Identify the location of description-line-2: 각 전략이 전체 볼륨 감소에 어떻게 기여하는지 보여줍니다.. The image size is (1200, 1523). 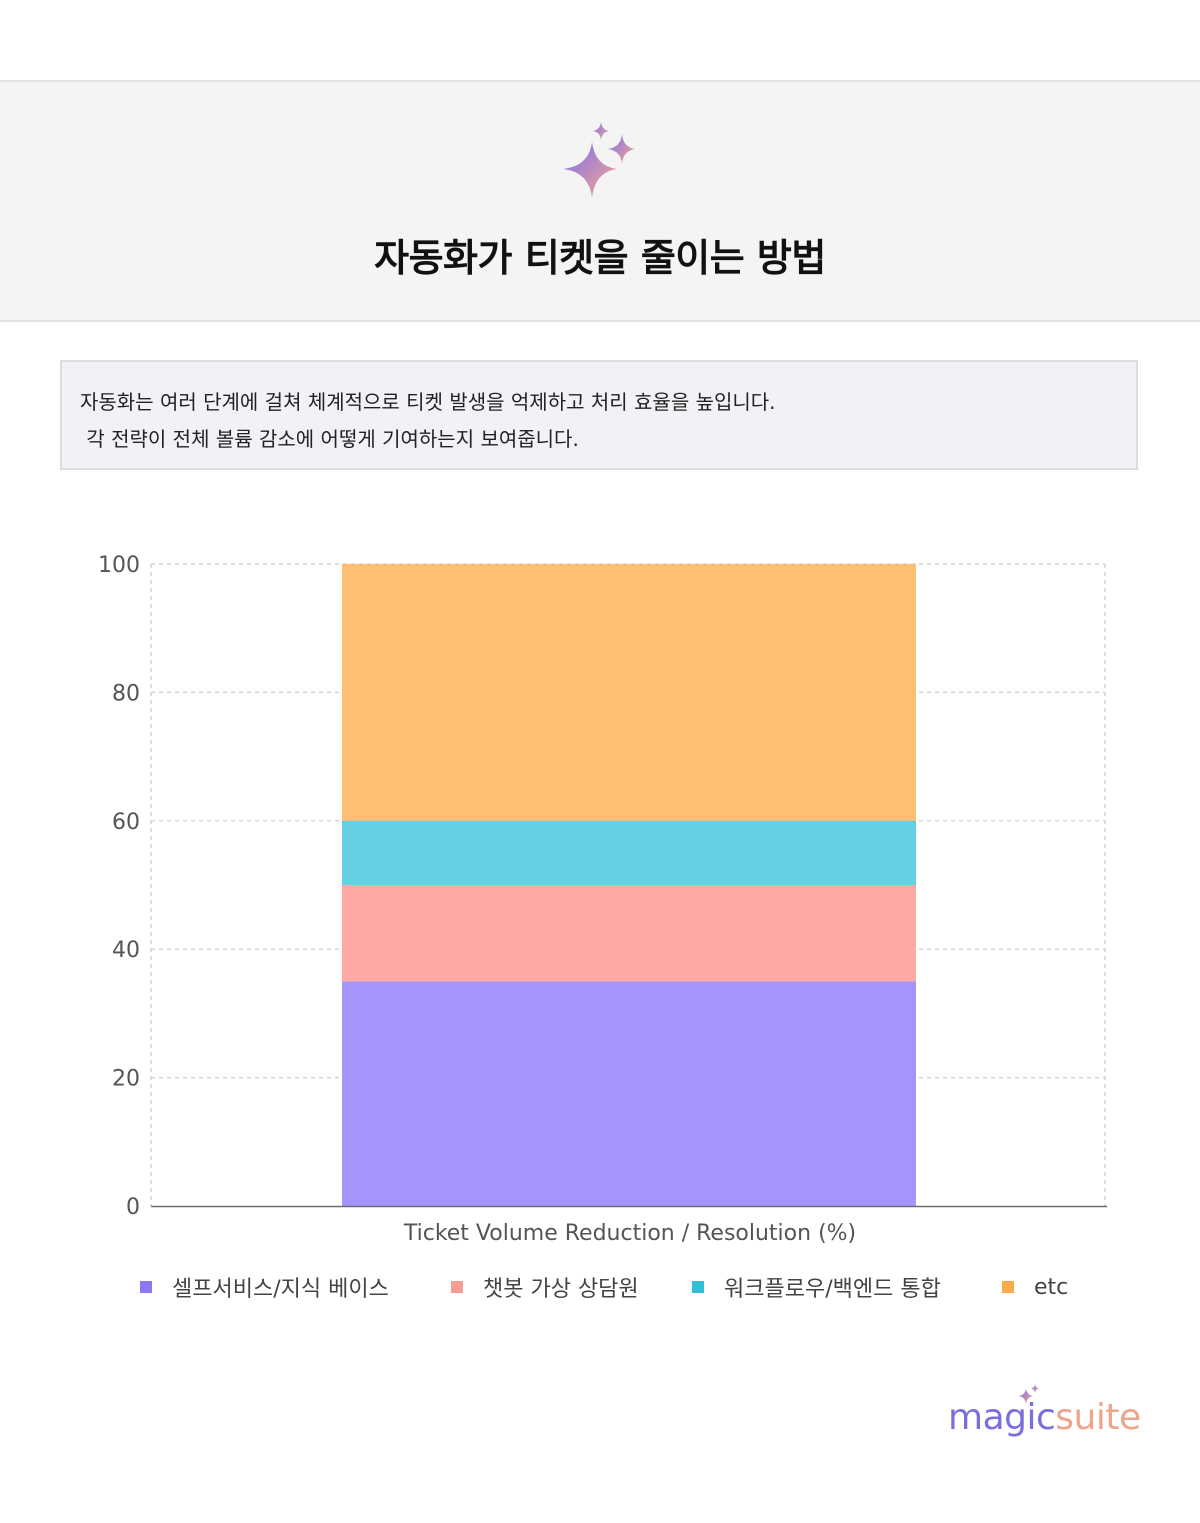
(329, 437).